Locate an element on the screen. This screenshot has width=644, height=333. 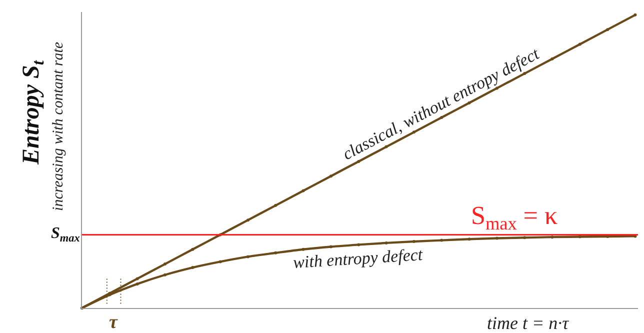
text: τ is located at coordinates (113, 322).